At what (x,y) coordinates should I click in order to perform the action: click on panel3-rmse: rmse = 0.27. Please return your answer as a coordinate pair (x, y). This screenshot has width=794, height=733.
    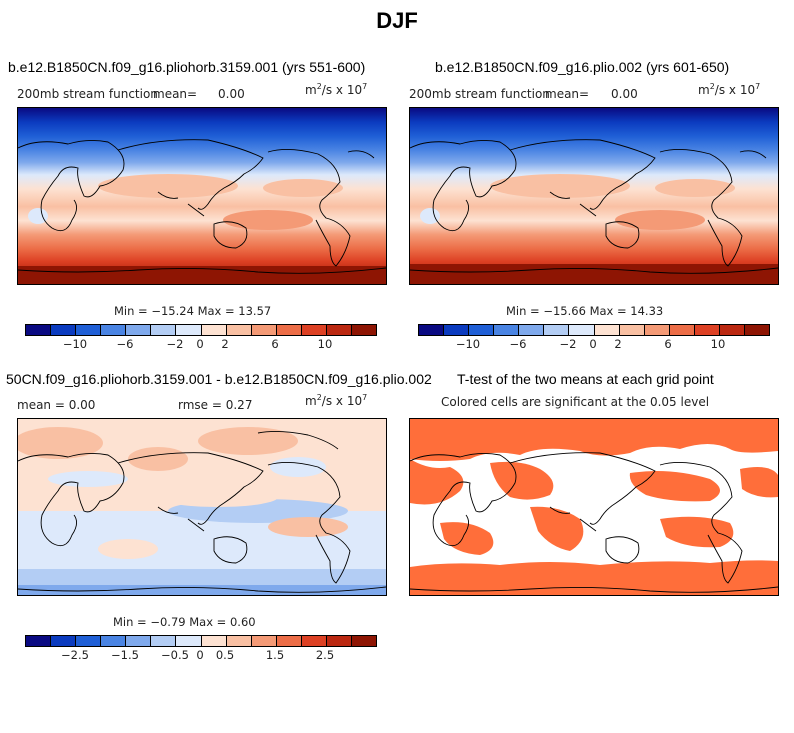
    Looking at the image, I should click on (215, 405).